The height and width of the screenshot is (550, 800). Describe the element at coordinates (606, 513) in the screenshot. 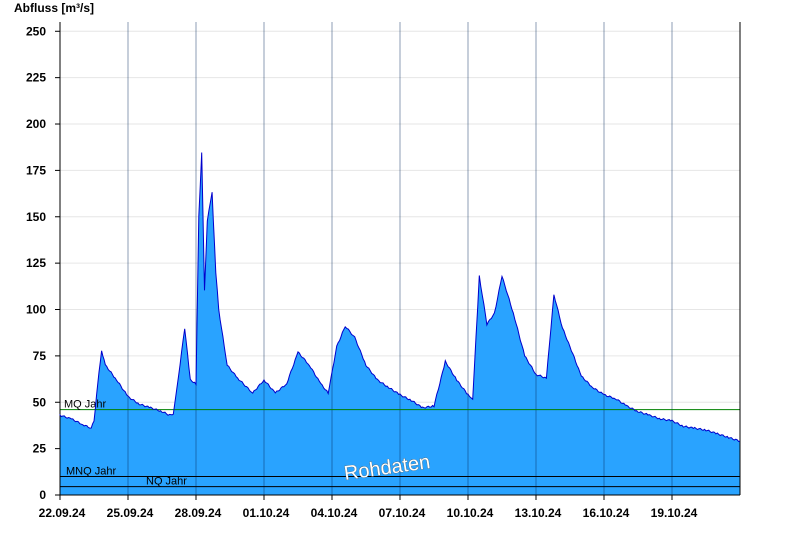

I see `x-tick-label: 16.10.24` at that location.